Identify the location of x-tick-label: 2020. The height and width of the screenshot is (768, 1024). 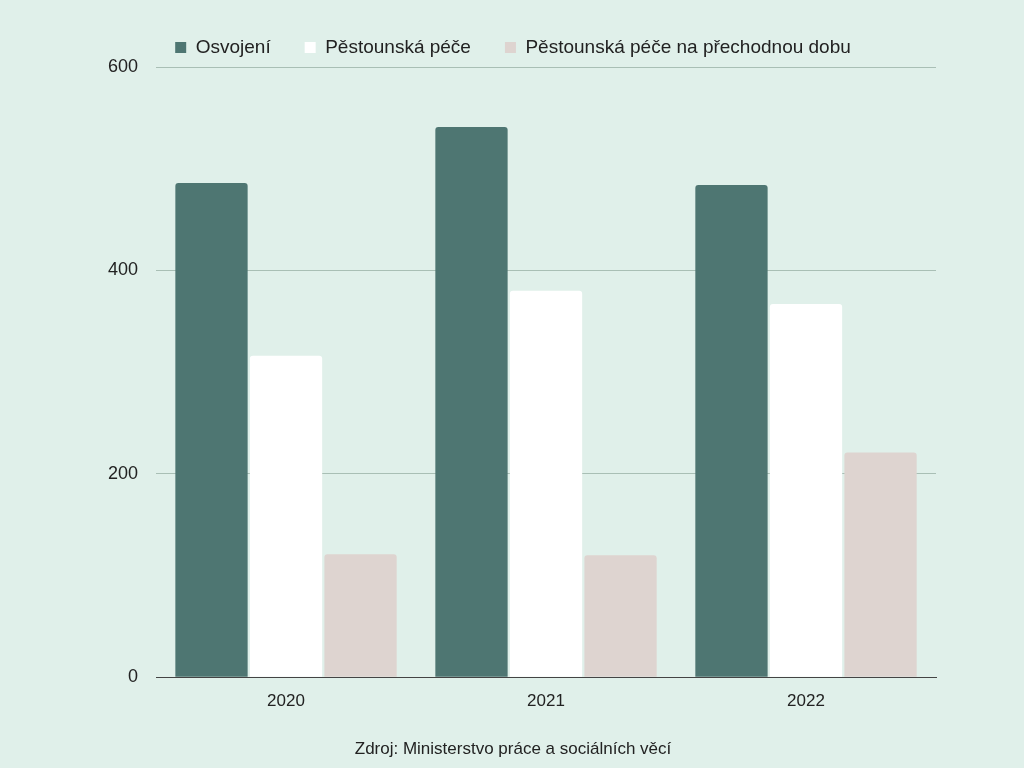
(286, 701).